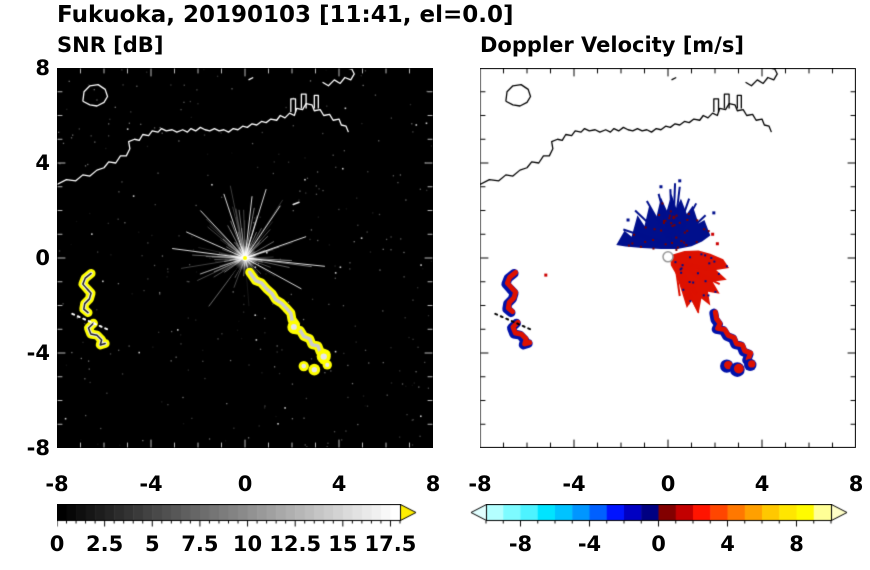 The height and width of the screenshot is (570, 870). What do you see at coordinates (659, 516) in the screenshot?
I see `doppler-colorbar` at bounding box center [659, 516].